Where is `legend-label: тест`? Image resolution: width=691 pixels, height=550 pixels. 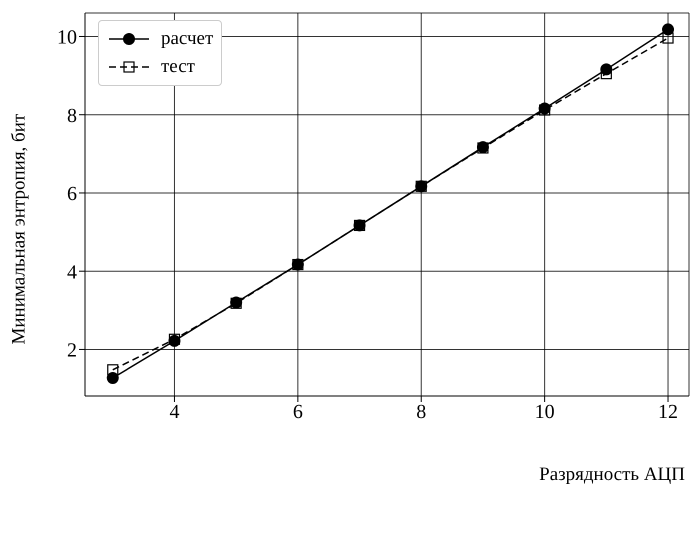 legend-label: тест is located at coordinates (178, 67).